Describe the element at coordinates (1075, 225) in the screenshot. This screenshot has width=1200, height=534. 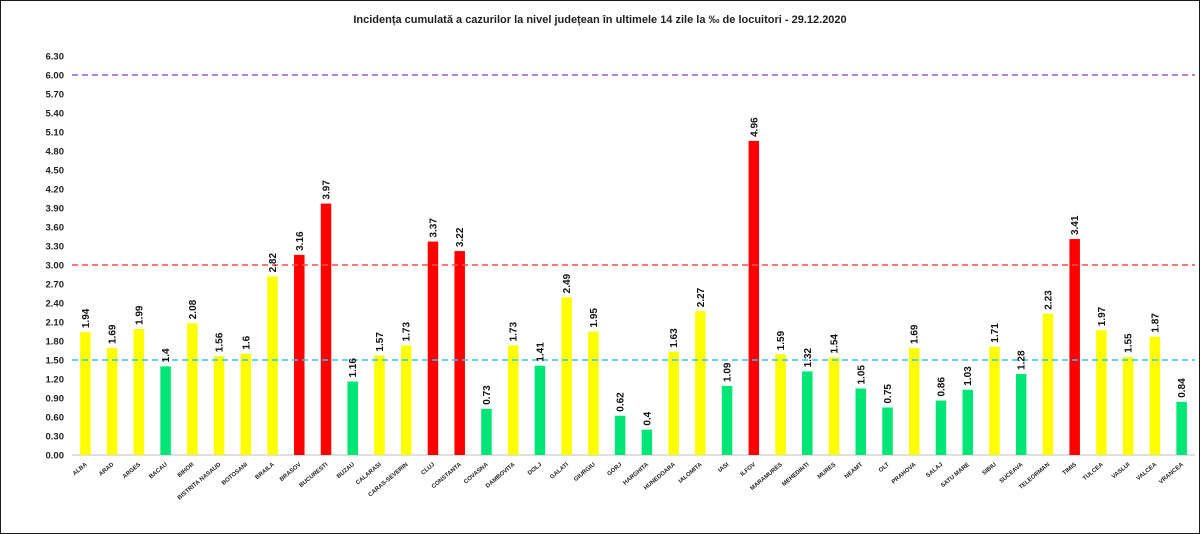
I see `data-label: 3.41` at that location.